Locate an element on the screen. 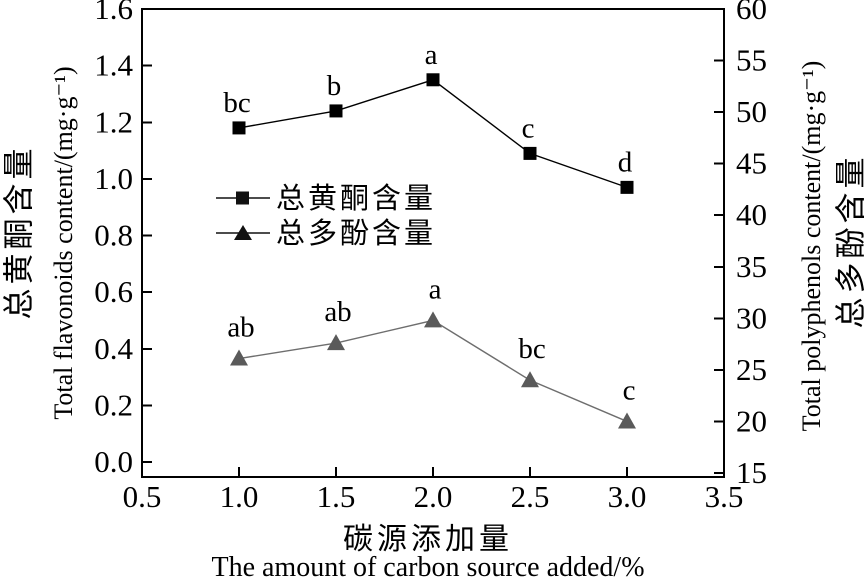 This screenshot has height=584, width=865. legend-square-marker is located at coordinates (242, 198).